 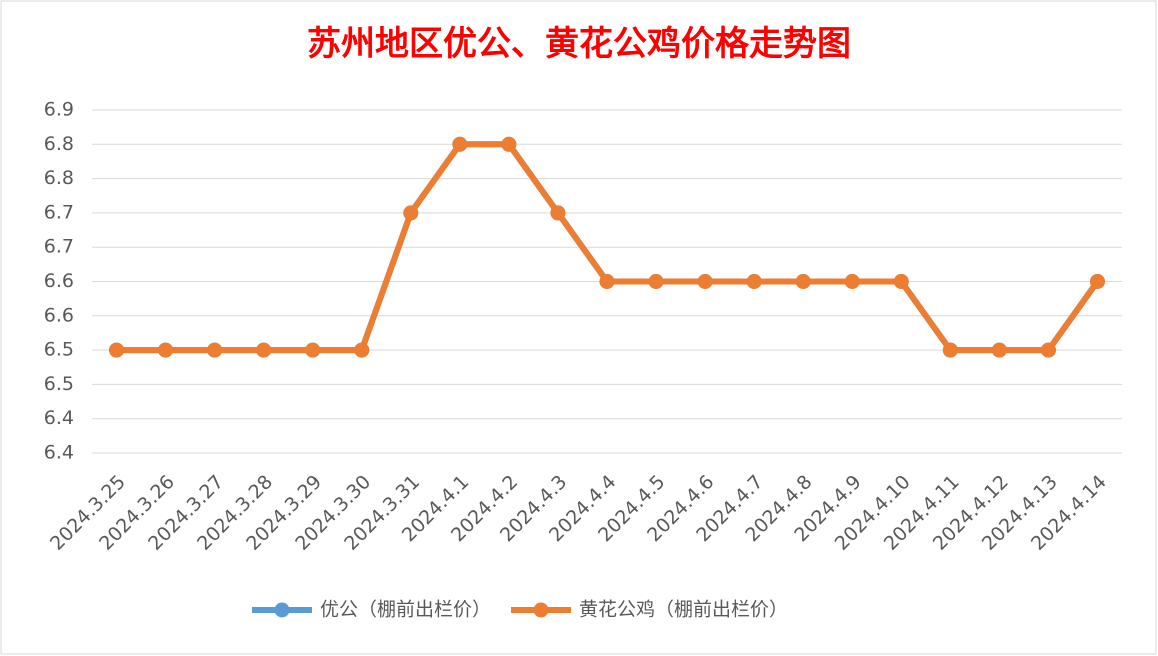 What do you see at coordinates (683, 610) in the screenshot?
I see `legend-label: 黄花公鸡（棚前出栏价）` at bounding box center [683, 610].